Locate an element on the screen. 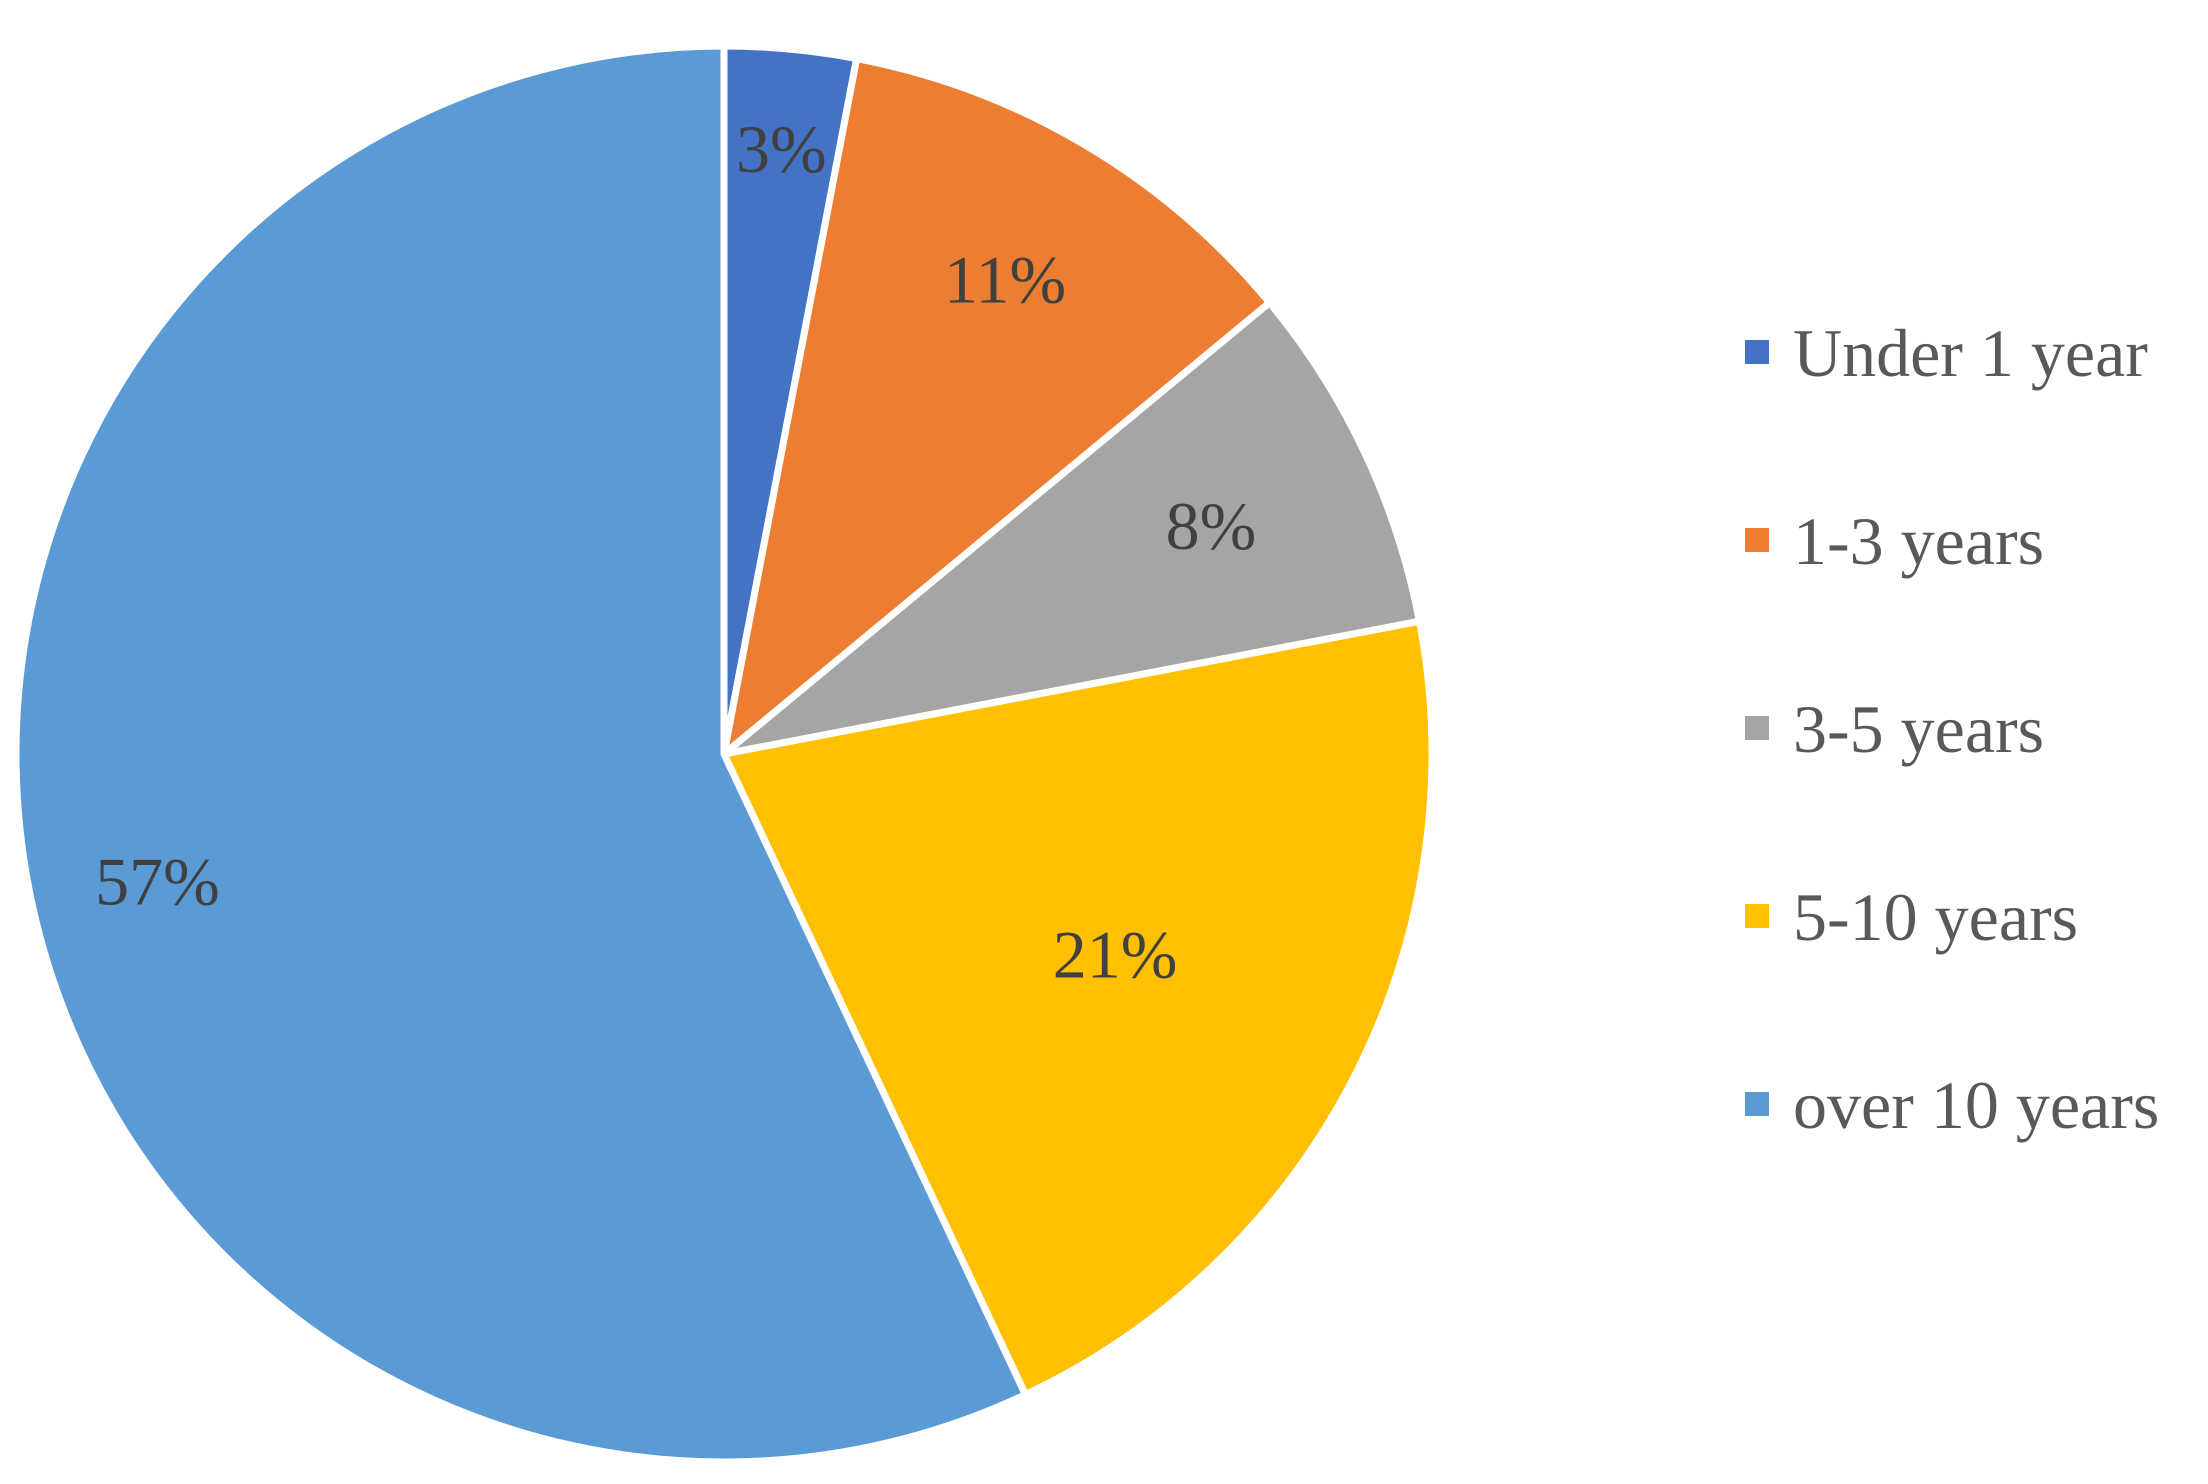 The height and width of the screenshot is (1484, 2208). pie-slice-3-5-years is located at coordinates (1071, 528).